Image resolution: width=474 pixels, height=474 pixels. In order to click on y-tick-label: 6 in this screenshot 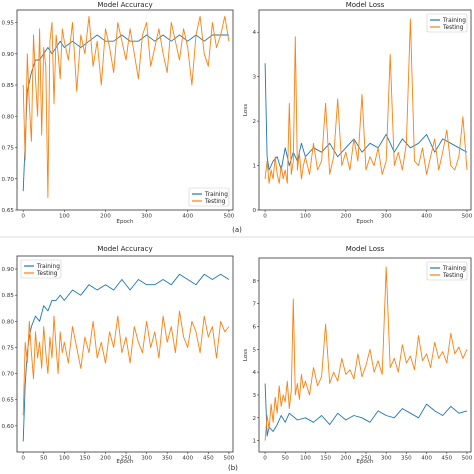, I will do `click(254, 327)`.